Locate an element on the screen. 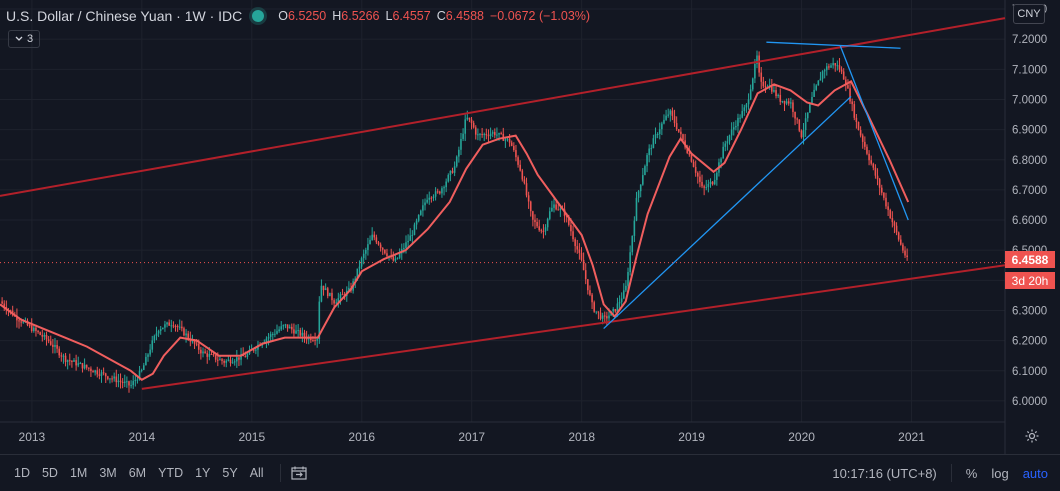  trend-top-line is located at coordinates (833, 45).